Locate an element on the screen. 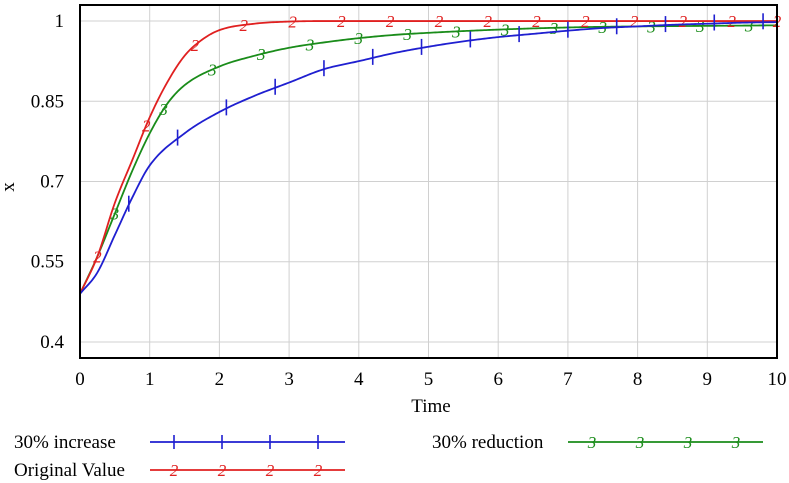 Image resolution: width=789 pixels, height=483 pixels. x-axis-label: Time is located at coordinates (430, 406).